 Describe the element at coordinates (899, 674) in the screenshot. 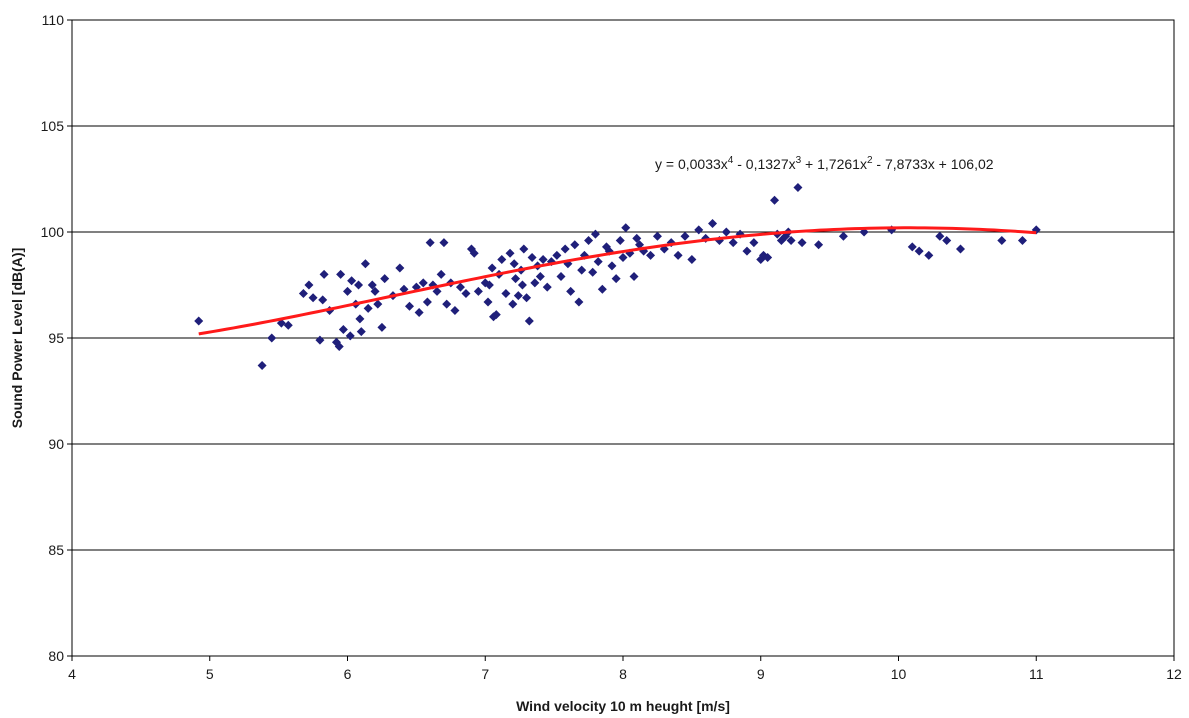

I see `x-tick-label-10: 10` at that location.